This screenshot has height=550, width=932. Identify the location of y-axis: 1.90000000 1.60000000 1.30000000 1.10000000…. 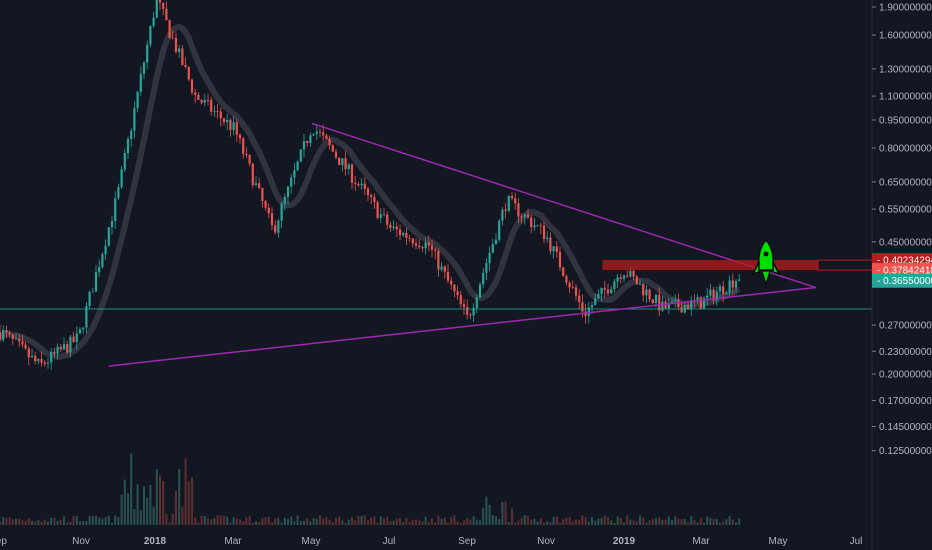
(901, 275).